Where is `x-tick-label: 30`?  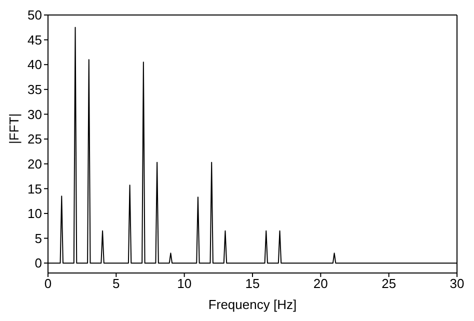
x-tick-label: 30 is located at coordinates (457, 284).